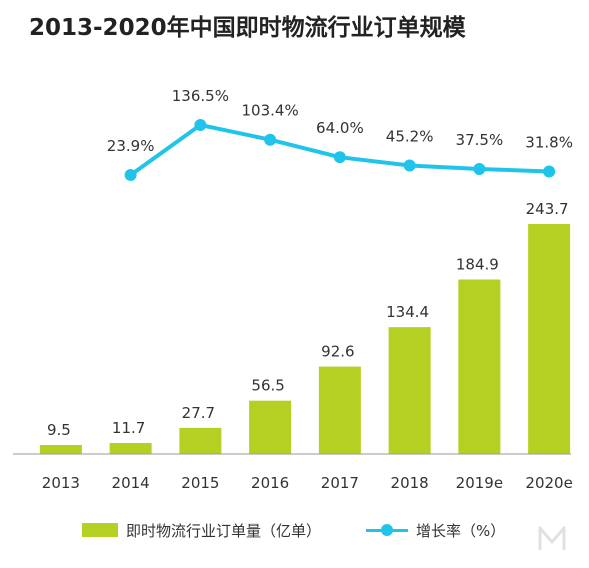 The height and width of the screenshot is (568, 589). I want to click on growth-rate-label: 64.0%, so click(340, 128).